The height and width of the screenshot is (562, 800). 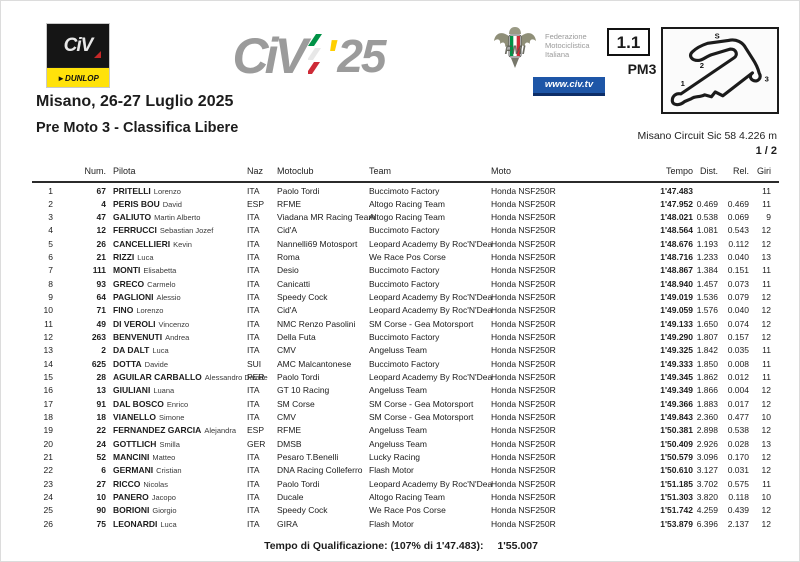 What do you see at coordinates (317, 243) in the screenshot?
I see `motoclub-cell: Nannelli69 Motosport` at bounding box center [317, 243].